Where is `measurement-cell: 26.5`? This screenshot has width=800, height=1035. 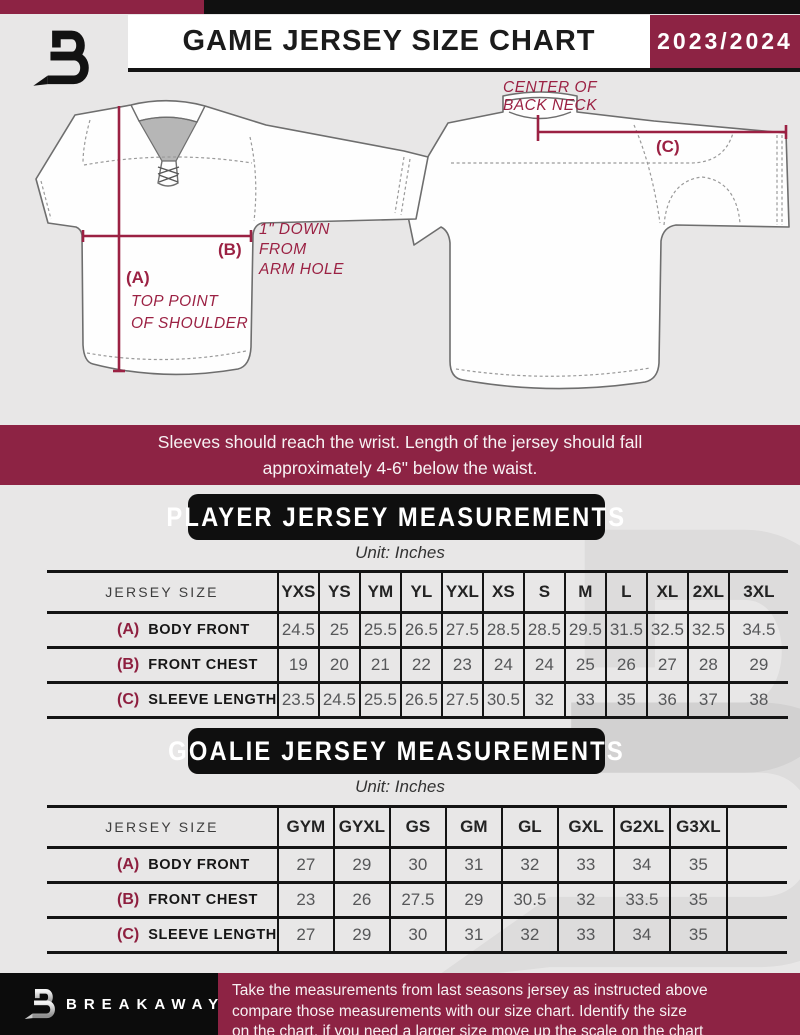
measurement-cell: 26.5 is located at coordinates (420, 700).